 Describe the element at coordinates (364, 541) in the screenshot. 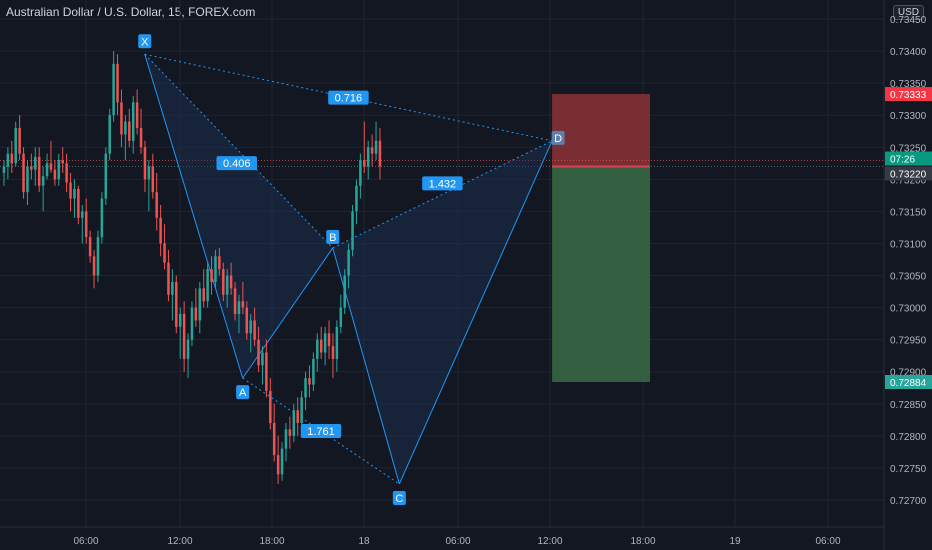

I see `time-tick-label: 18` at that location.